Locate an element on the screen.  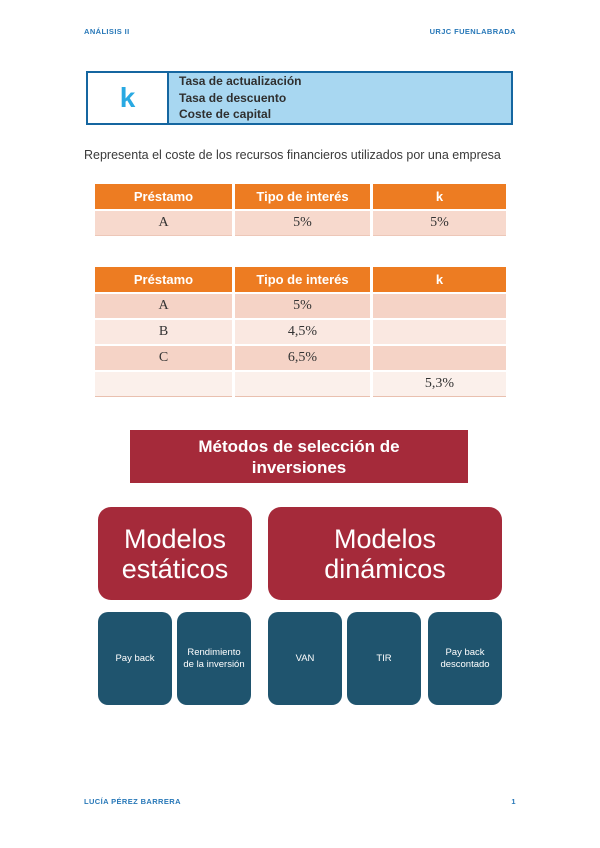
method-box-pay-back: Pay back is located at coordinates (135, 658).